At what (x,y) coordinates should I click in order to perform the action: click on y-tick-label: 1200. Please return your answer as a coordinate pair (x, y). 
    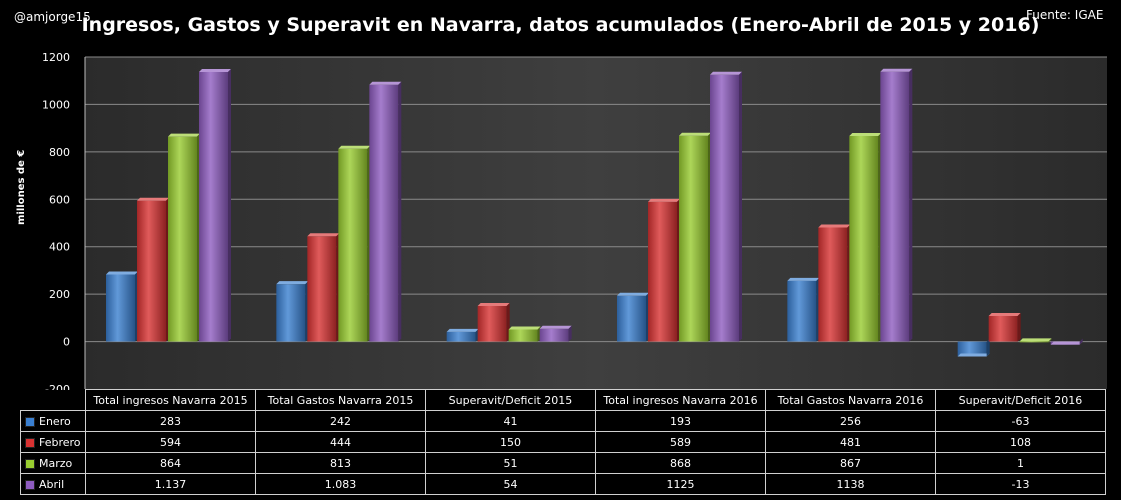
    Looking at the image, I should click on (56, 57).